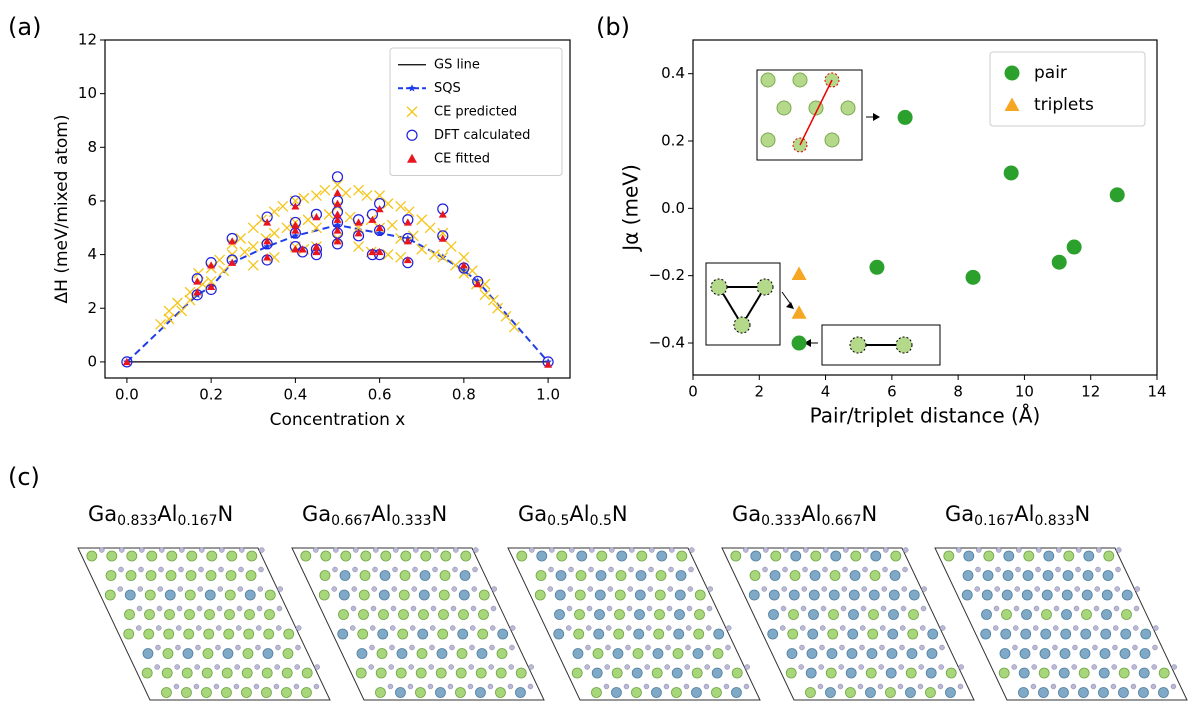 The width and height of the screenshot is (1192, 707). I want to click on legend-label: CE predicted, so click(475, 111).